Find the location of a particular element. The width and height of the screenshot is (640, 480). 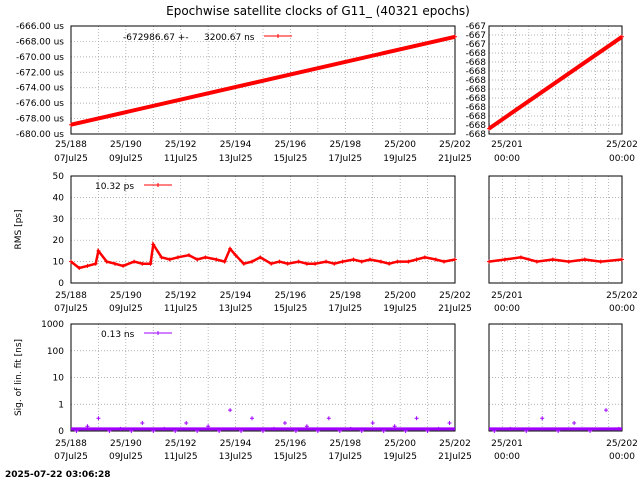

rms-xtick-day: 25/194 is located at coordinates (236, 296).